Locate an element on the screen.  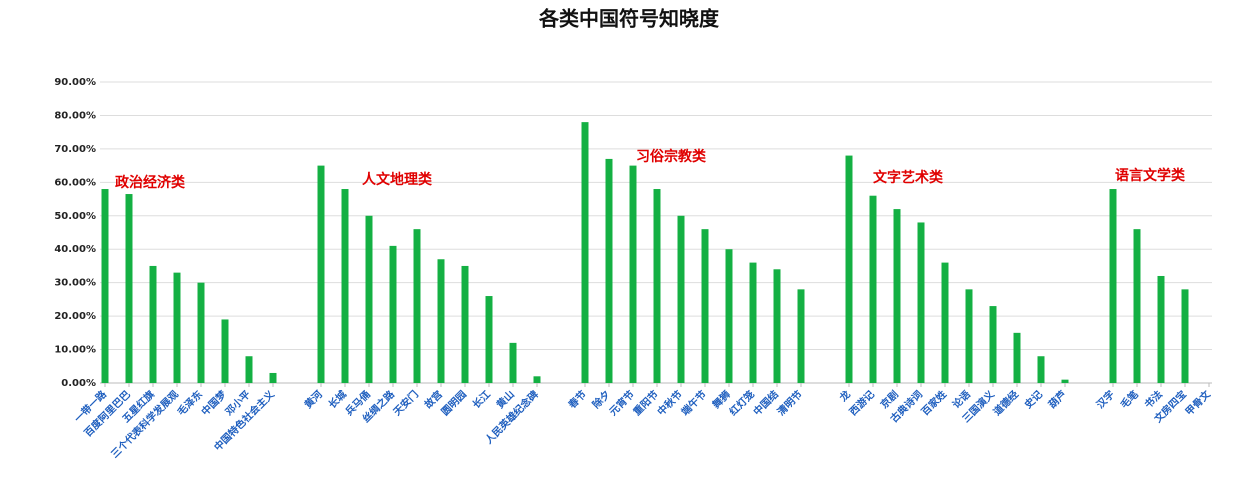
x-tick-label: 史记 is located at coordinates (1033, 399).